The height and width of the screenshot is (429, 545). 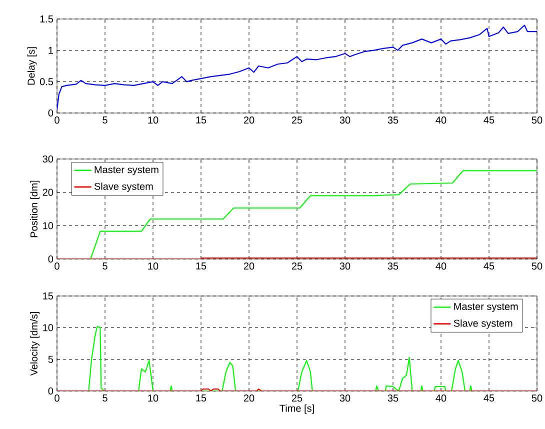 I want to click on y-axis-title: Delay [s], so click(x=32, y=66).